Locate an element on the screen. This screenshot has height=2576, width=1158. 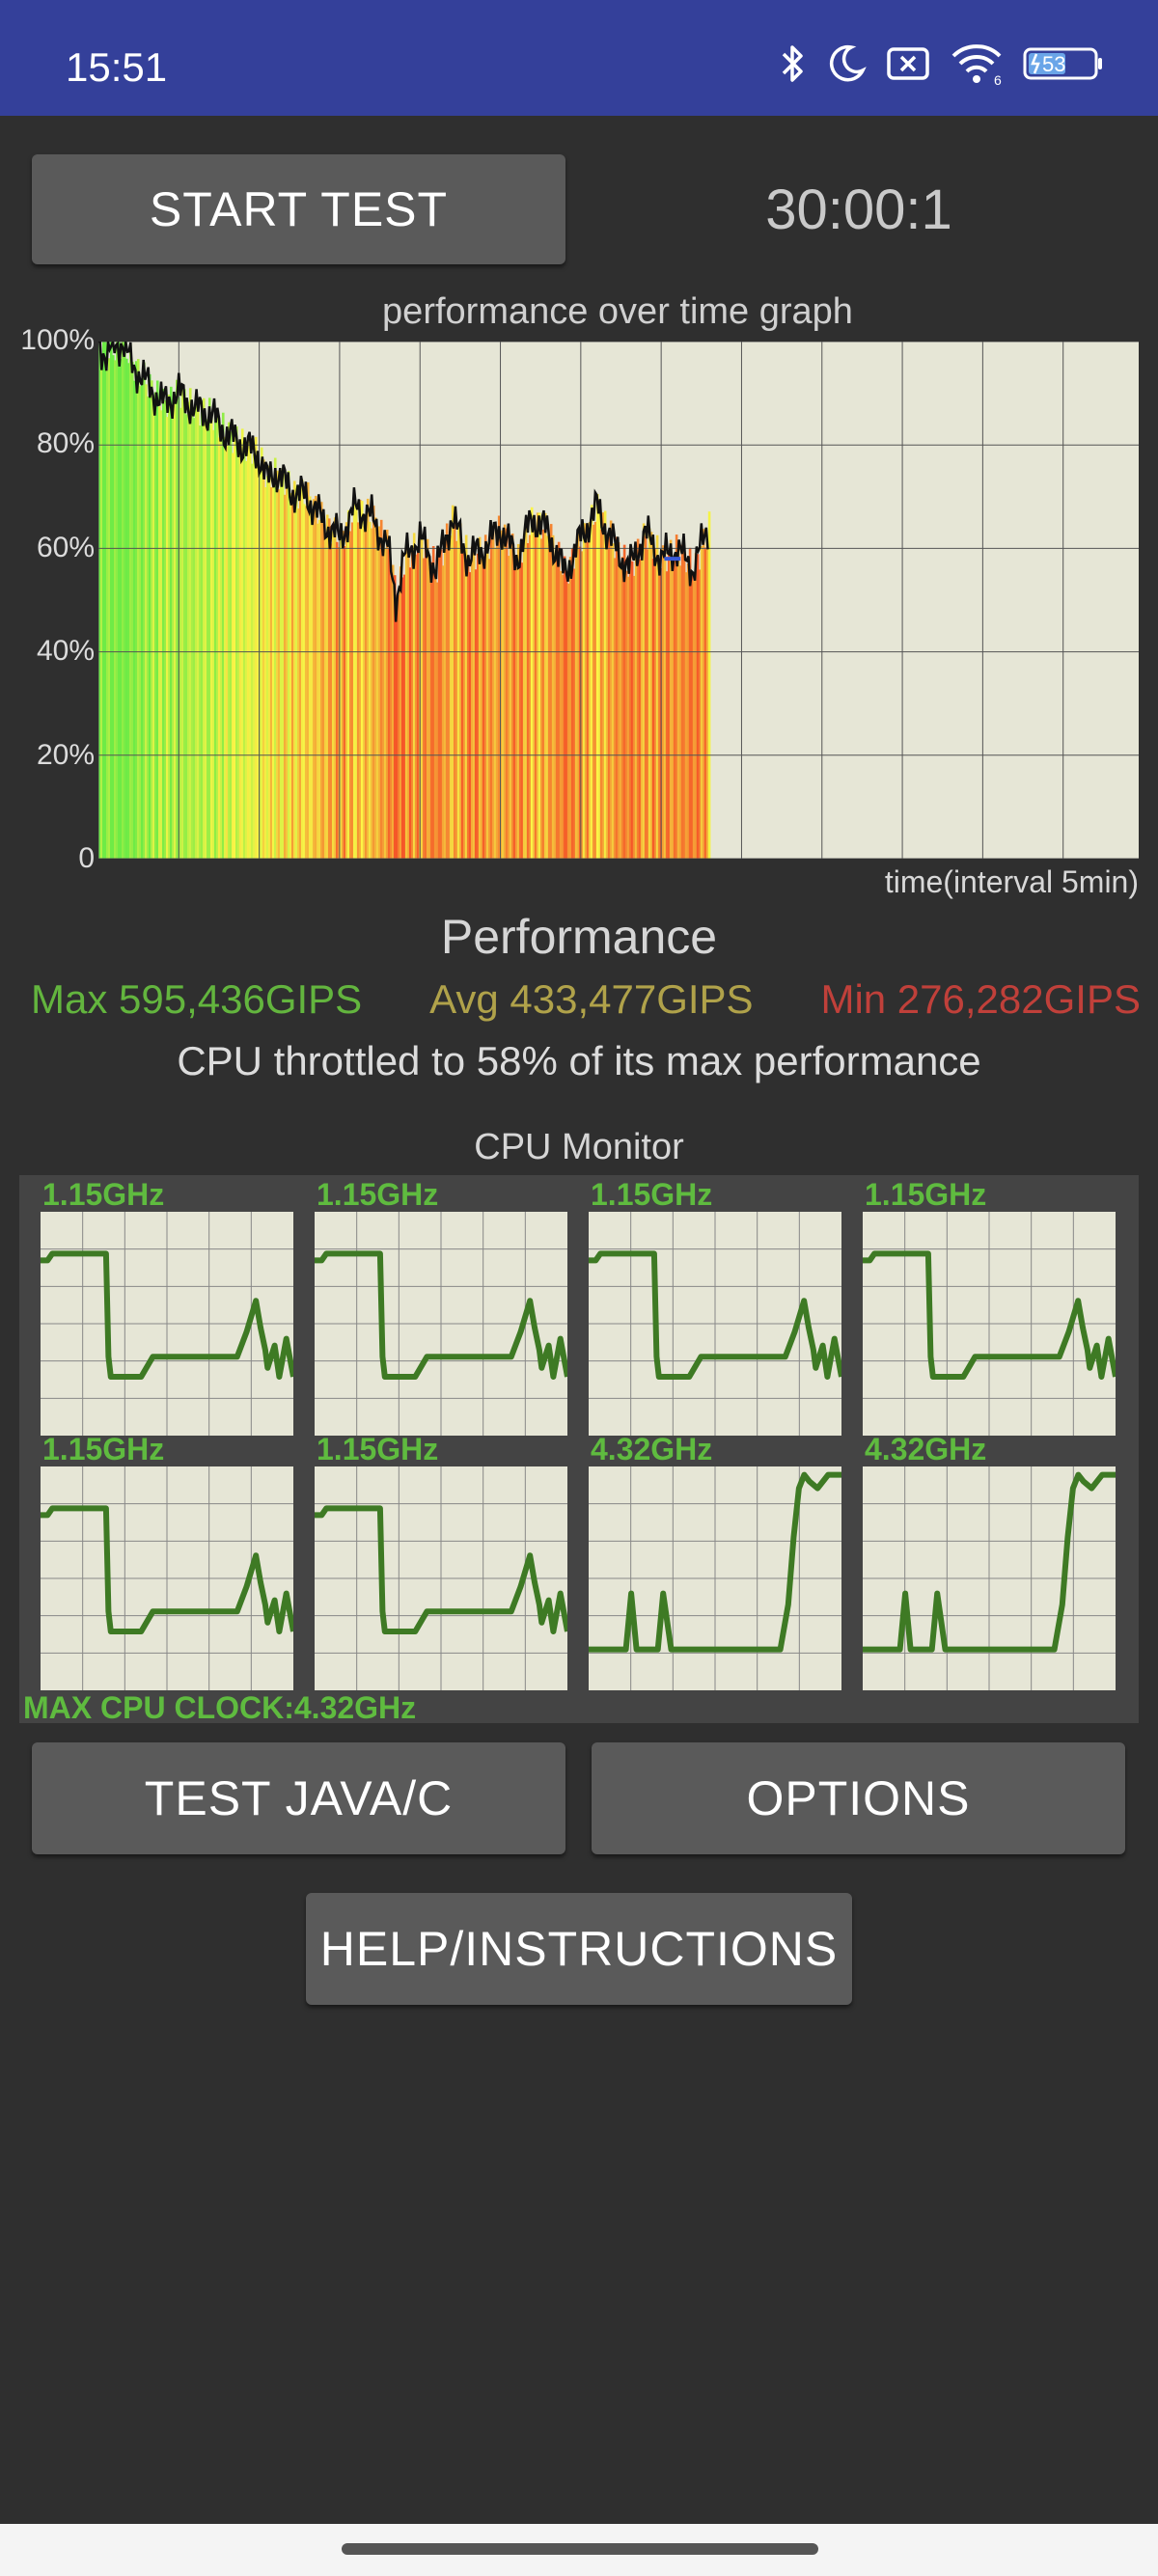
start-test-button: START TEST is located at coordinates (298, 209).